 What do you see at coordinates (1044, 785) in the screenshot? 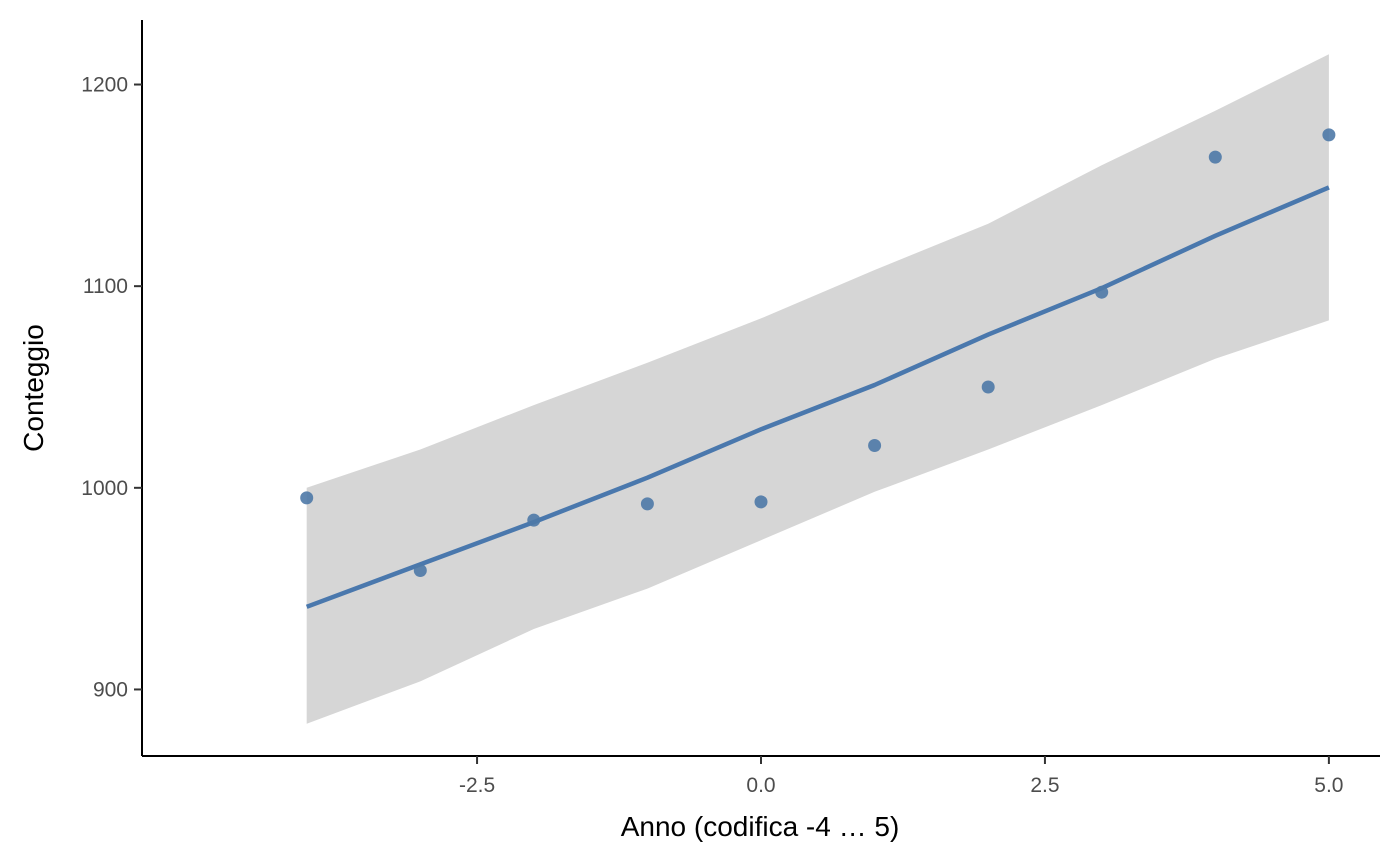
I see `x-tick-label: 2.5` at bounding box center [1044, 785].